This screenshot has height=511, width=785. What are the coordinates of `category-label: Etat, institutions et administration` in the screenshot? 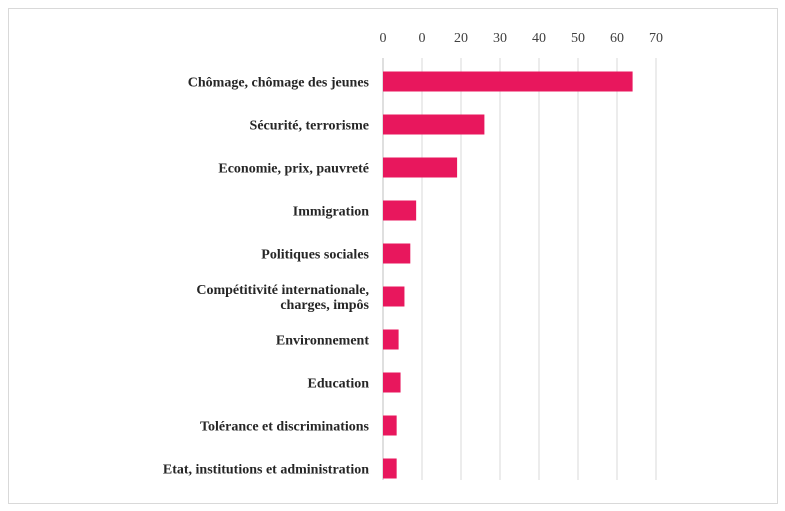 It's located at (266, 470).